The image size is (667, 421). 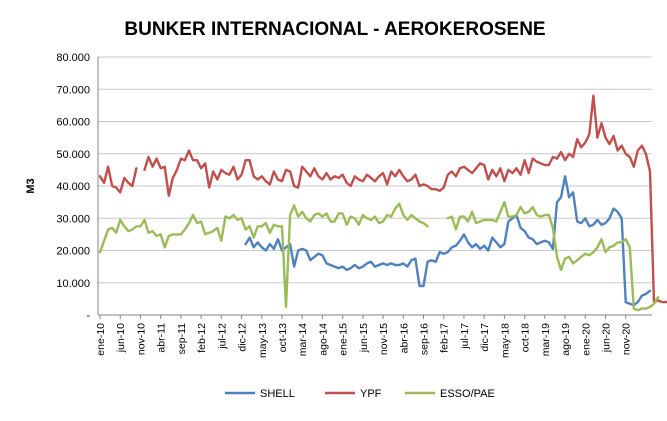 I want to click on x-tick-label: oct-13, so click(x=283, y=337).